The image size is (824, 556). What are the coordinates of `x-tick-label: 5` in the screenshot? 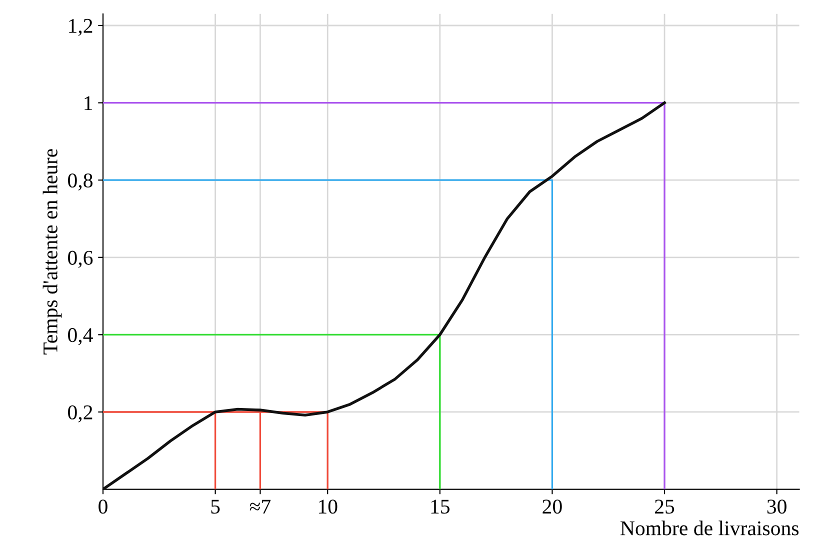 It's located at (215, 507).